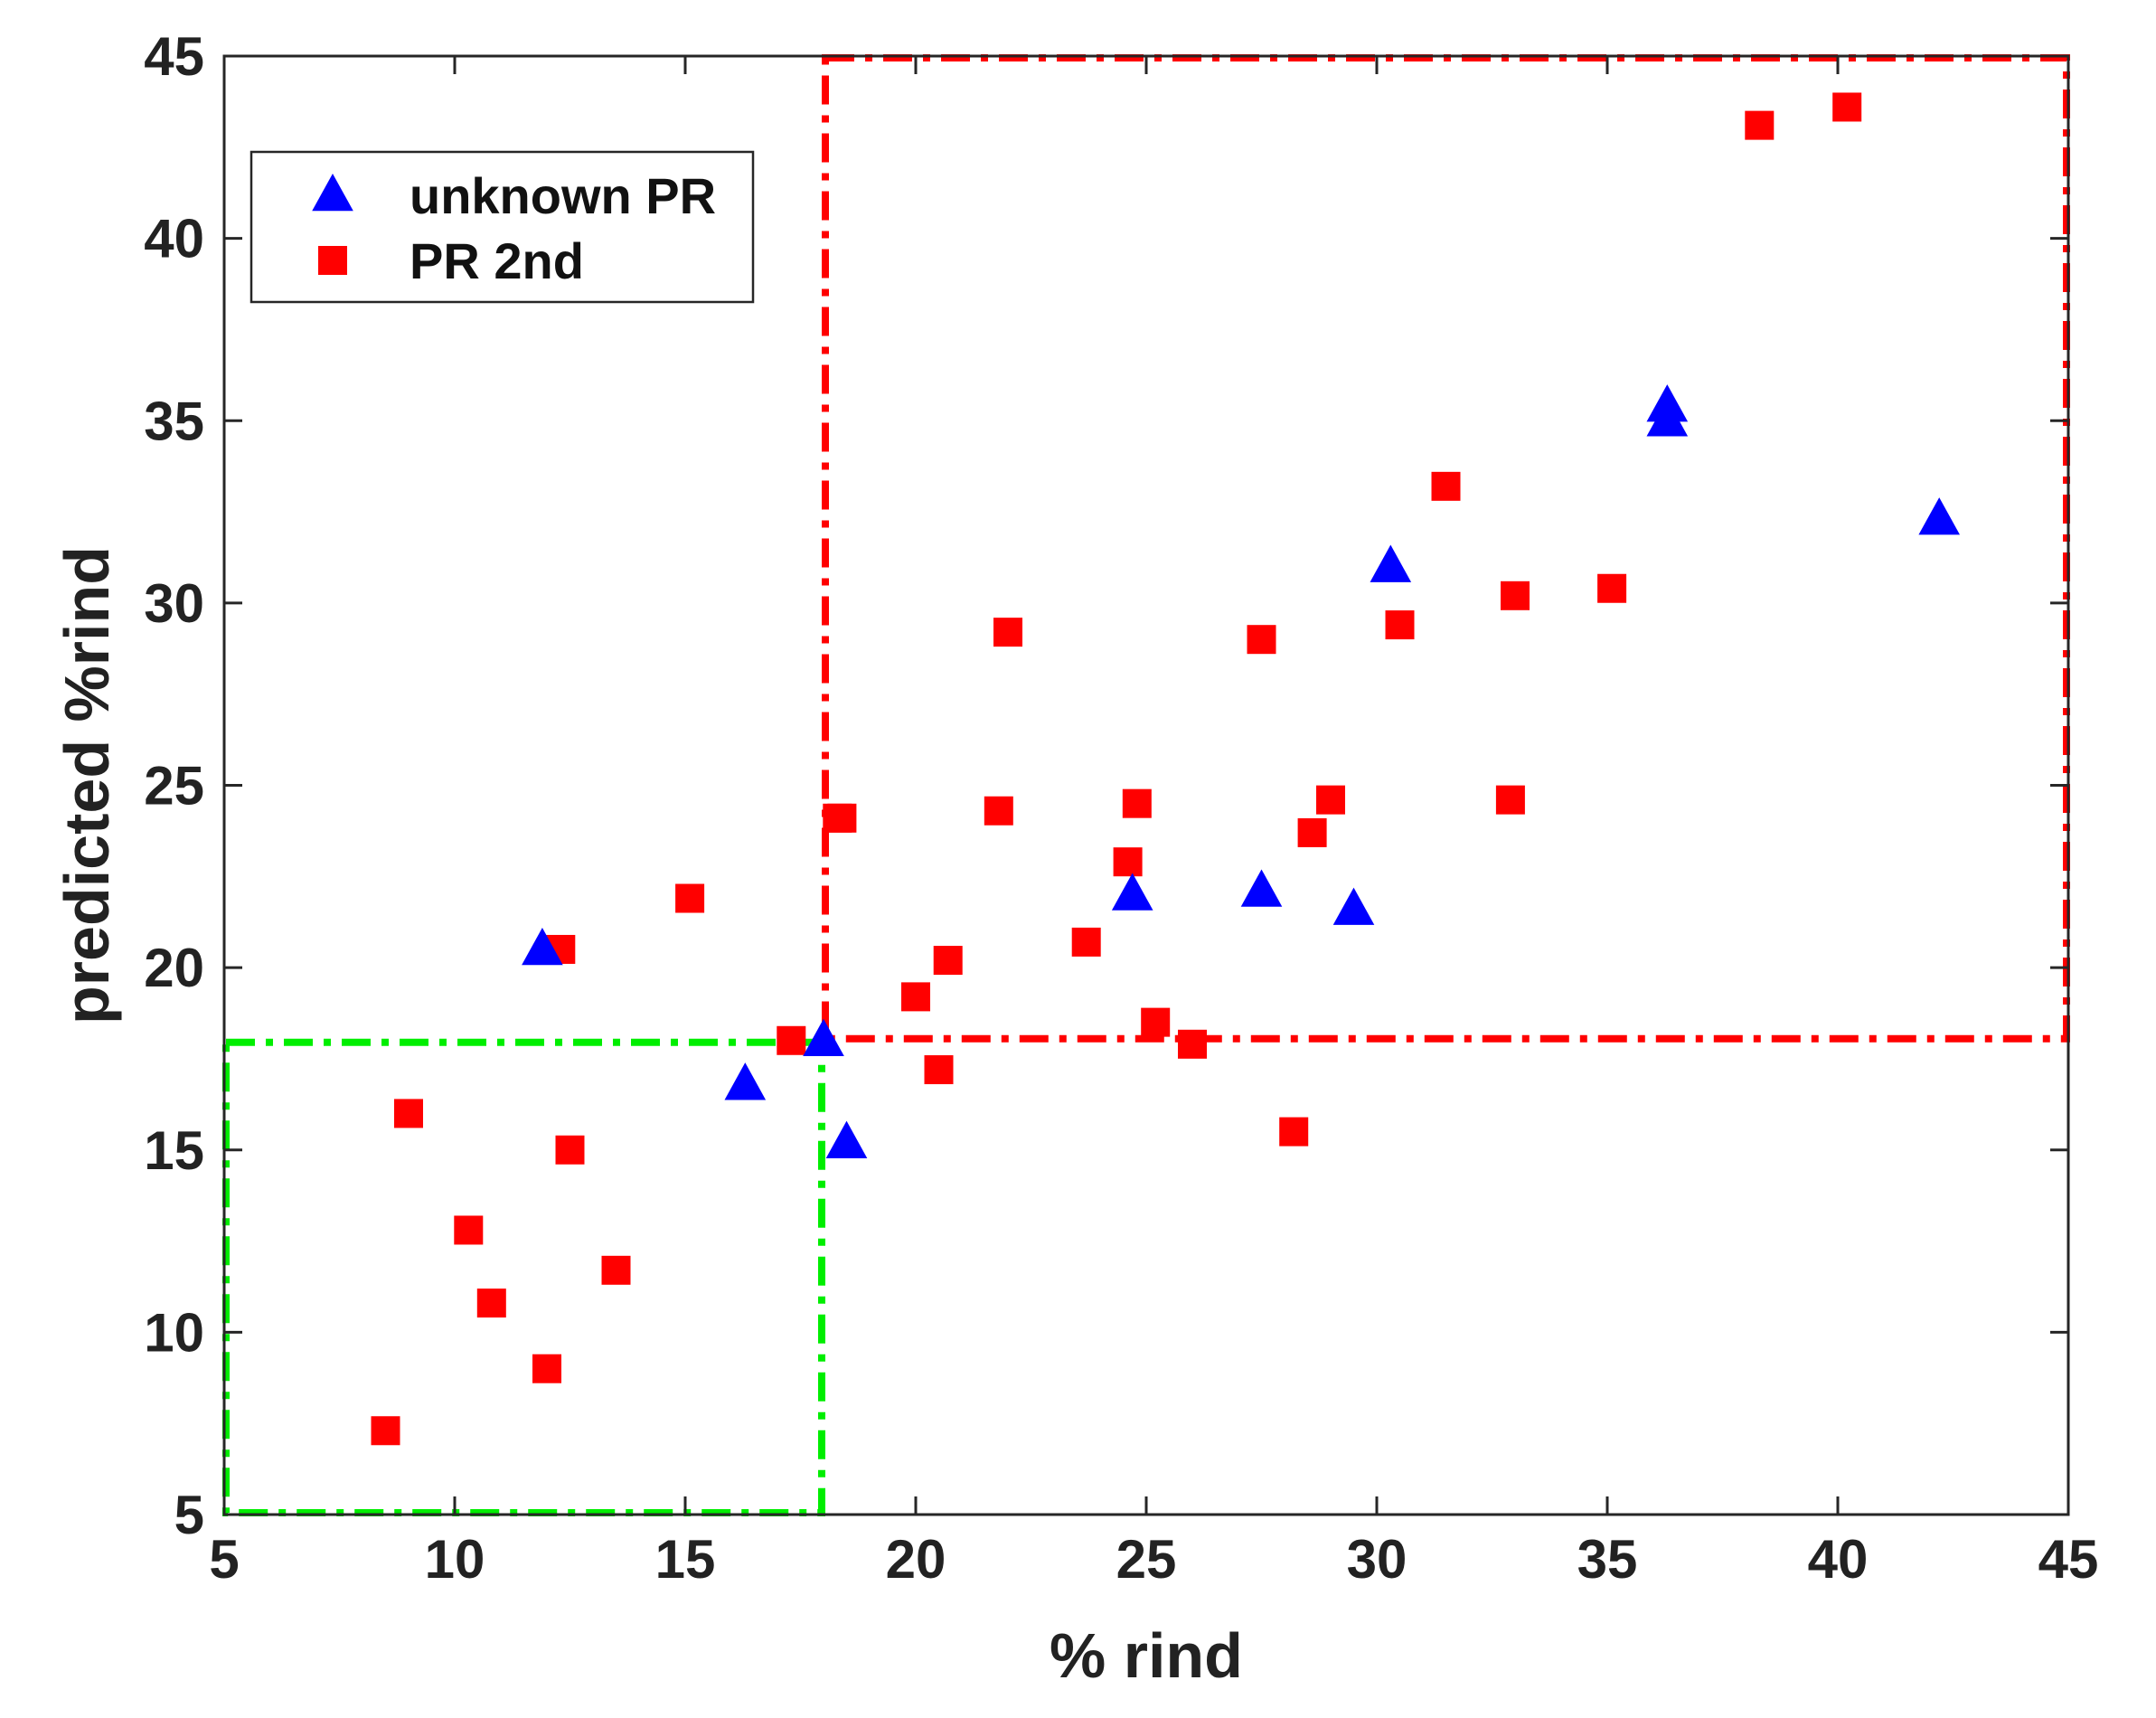 Image resolution: width=2156 pixels, height=1718 pixels. I want to click on x-axis-label: % rind, so click(1146, 1655).